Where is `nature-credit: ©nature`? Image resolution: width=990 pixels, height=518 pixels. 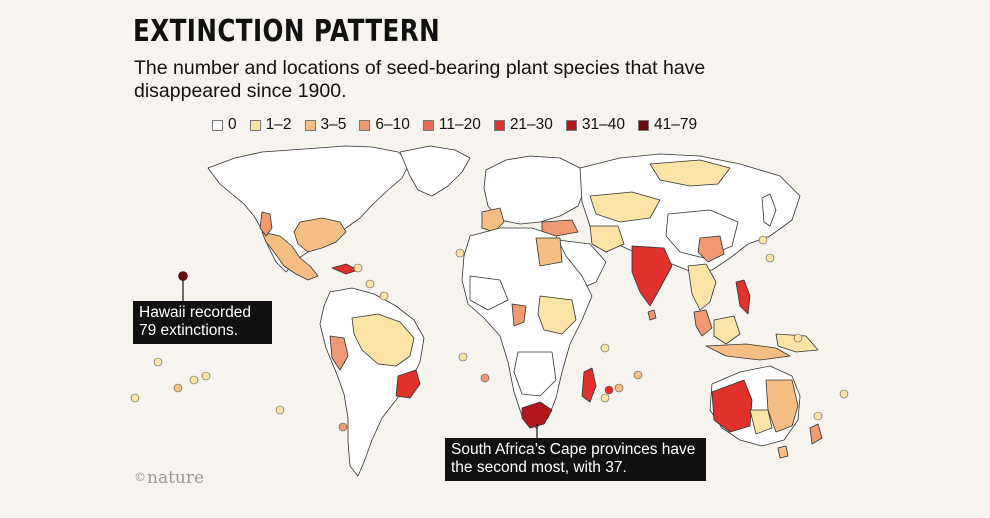
nature-credit: ©nature is located at coordinates (169, 478).